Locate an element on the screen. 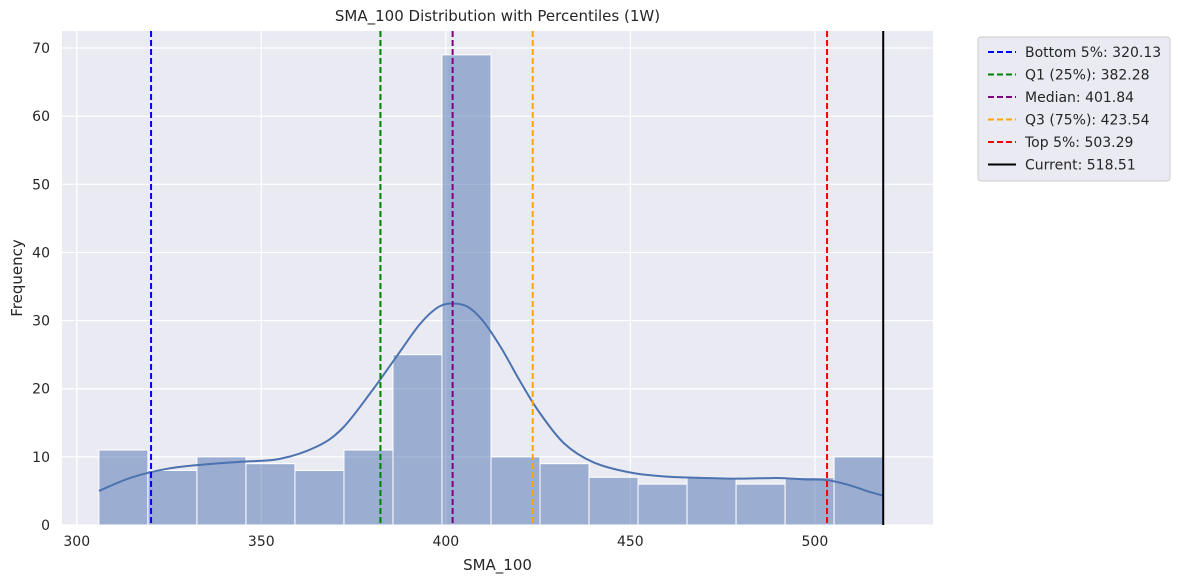 Image resolution: width=1180 pixels, height=583 pixels. y-tick-label: 20 is located at coordinates (41, 390).